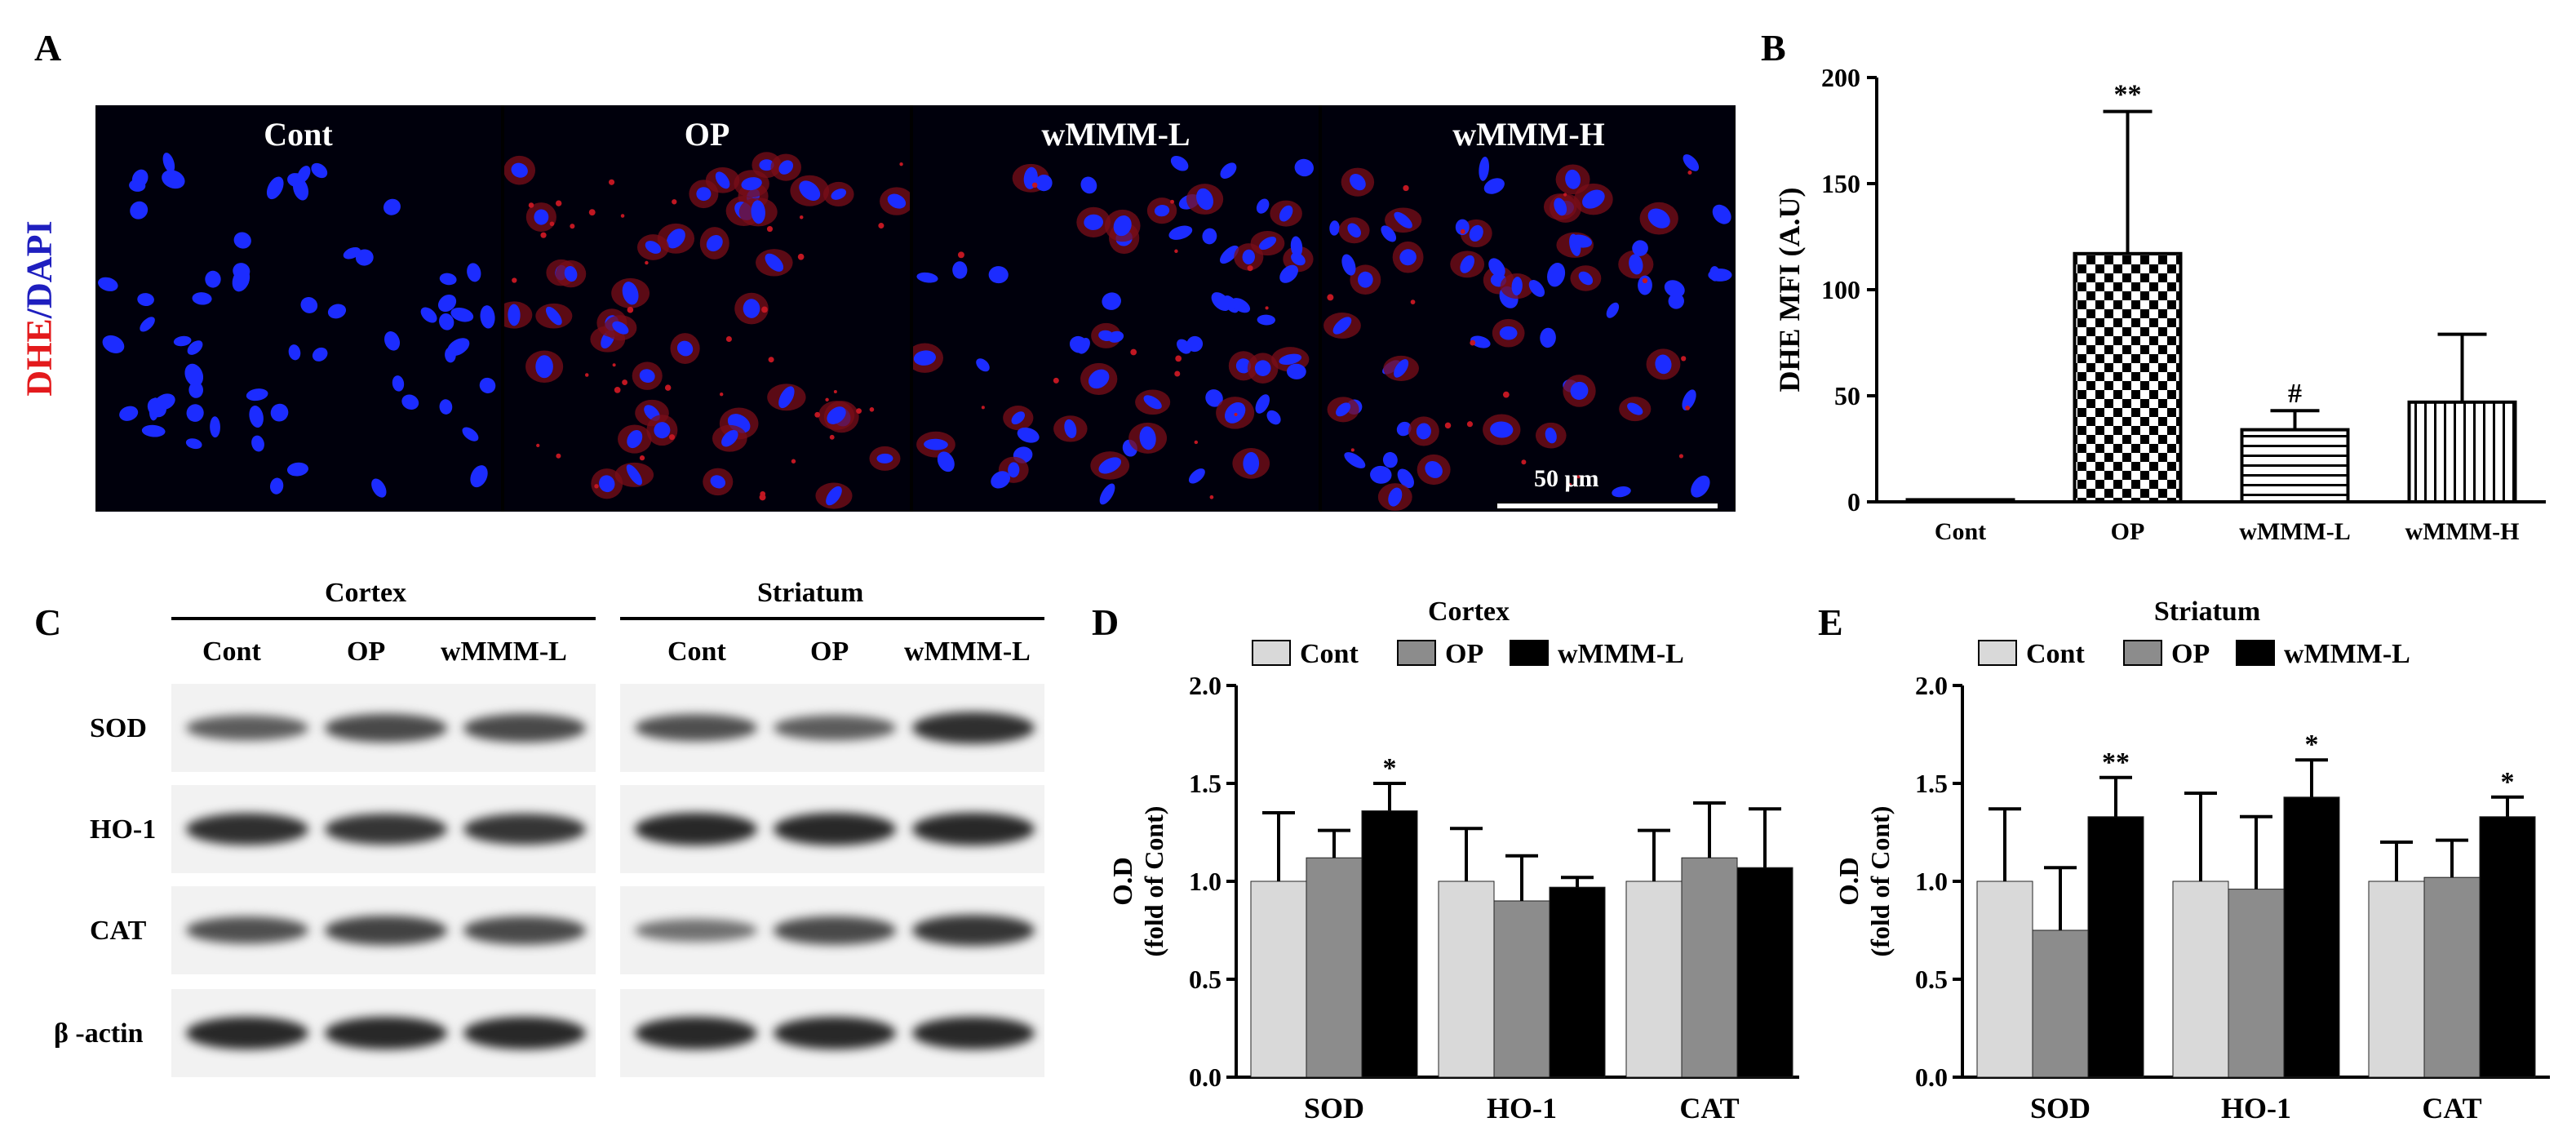 This screenshot has width=2576, height=1140. What do you see at coordinates (1469, 612) in the screenshot?
I see `chart-title: Cortex` at bounding box center [1469, 612].